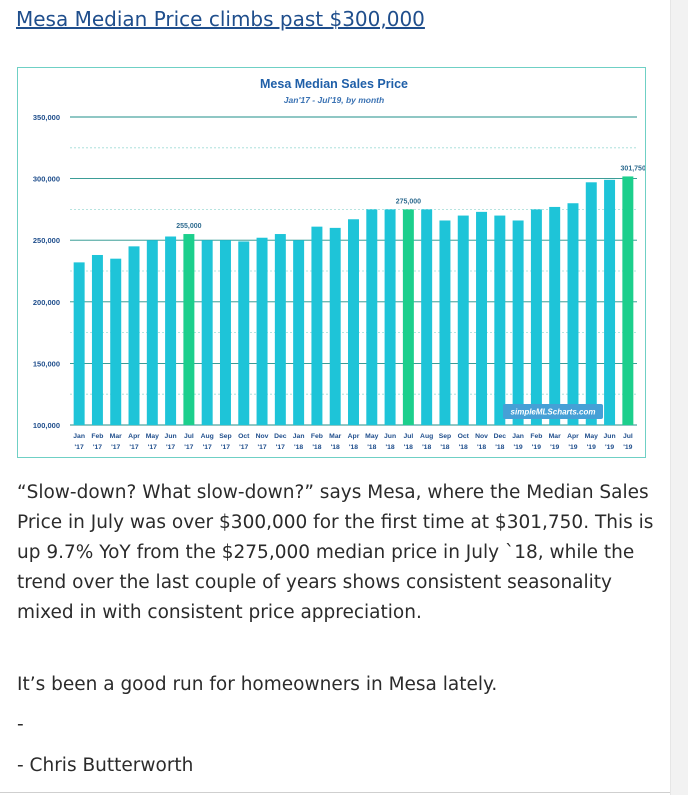  I want to click on y-tick-label: 100,000, so click(46, 425).